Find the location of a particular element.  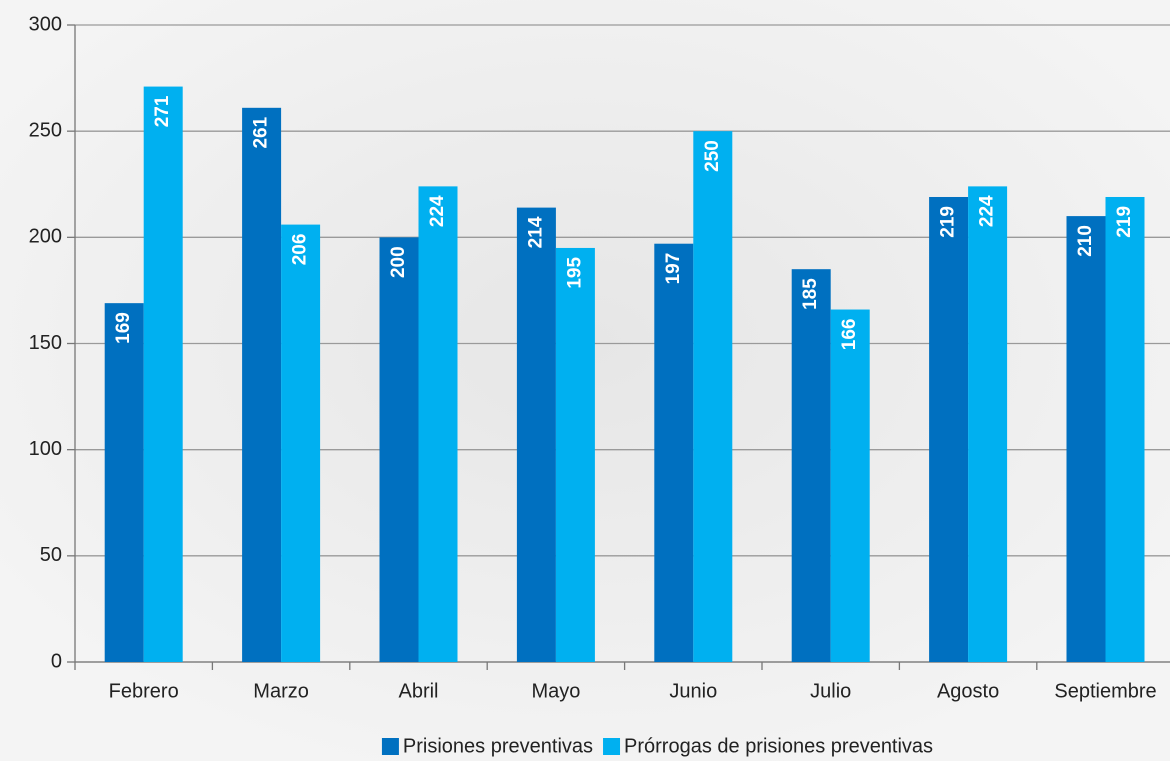

x-tick-label: Septiembre is located at coordinates (1105, 691).